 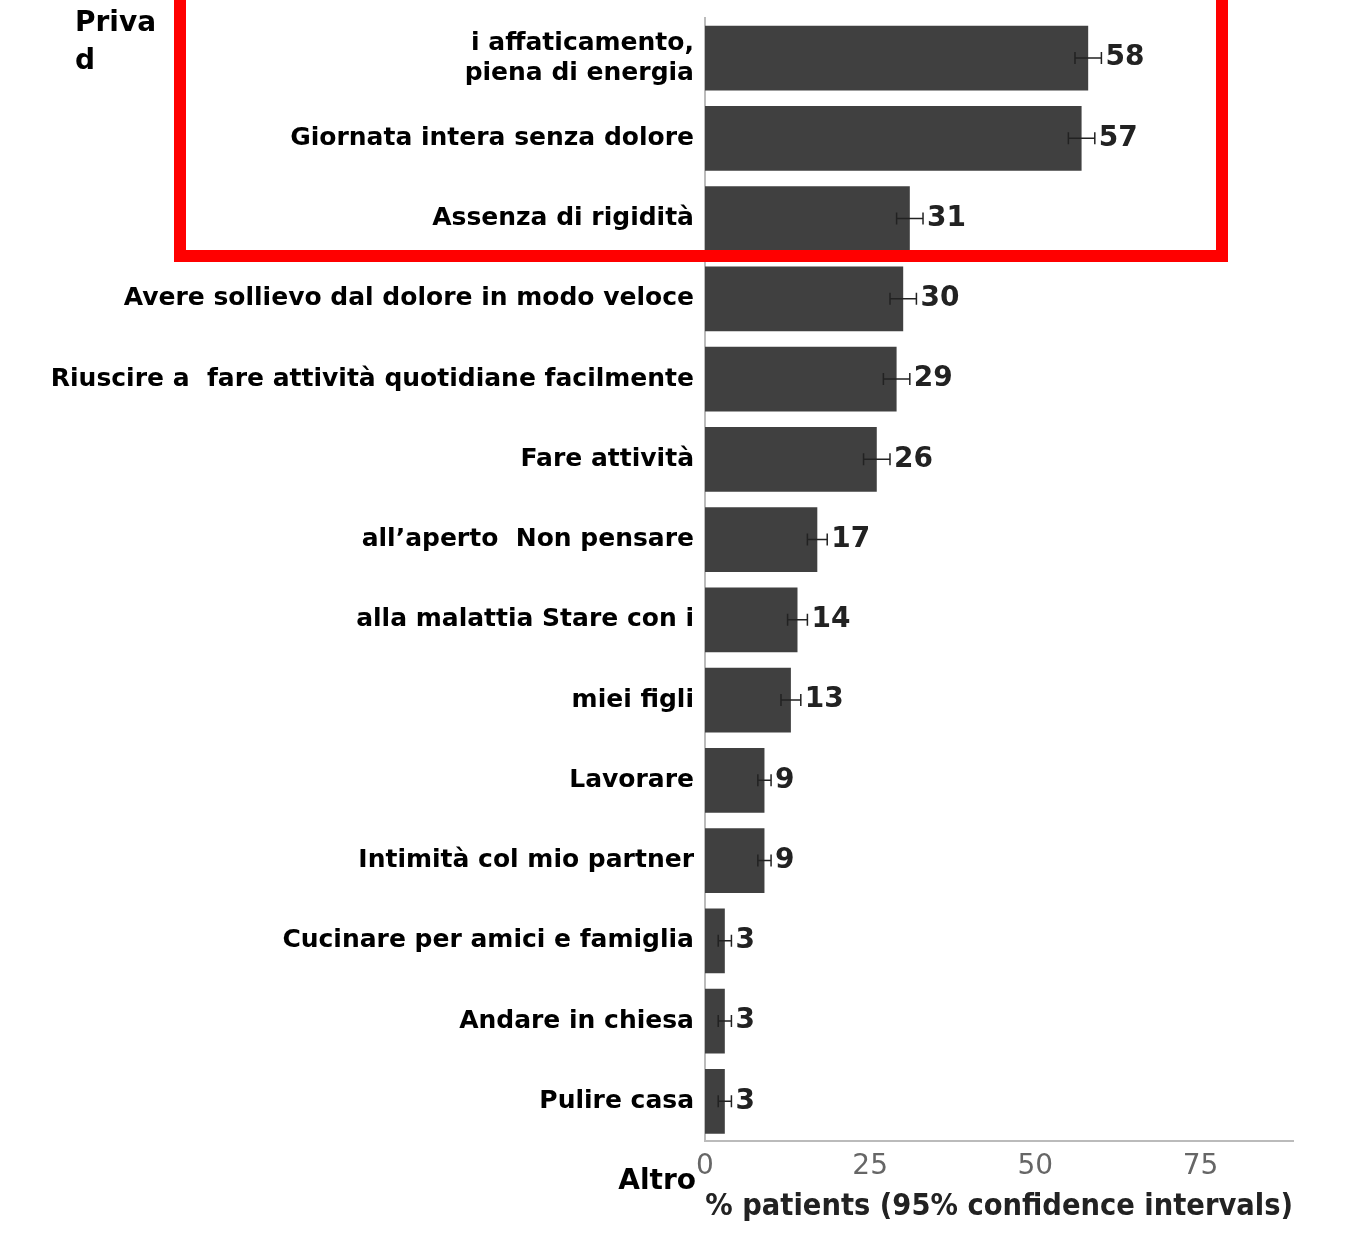 I want to click on data-label: 17, so click(x=851, y=537).